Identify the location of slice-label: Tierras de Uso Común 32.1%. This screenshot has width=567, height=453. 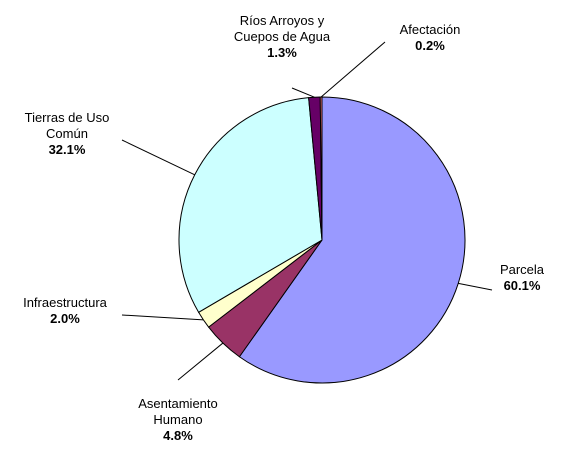
(67, 134).